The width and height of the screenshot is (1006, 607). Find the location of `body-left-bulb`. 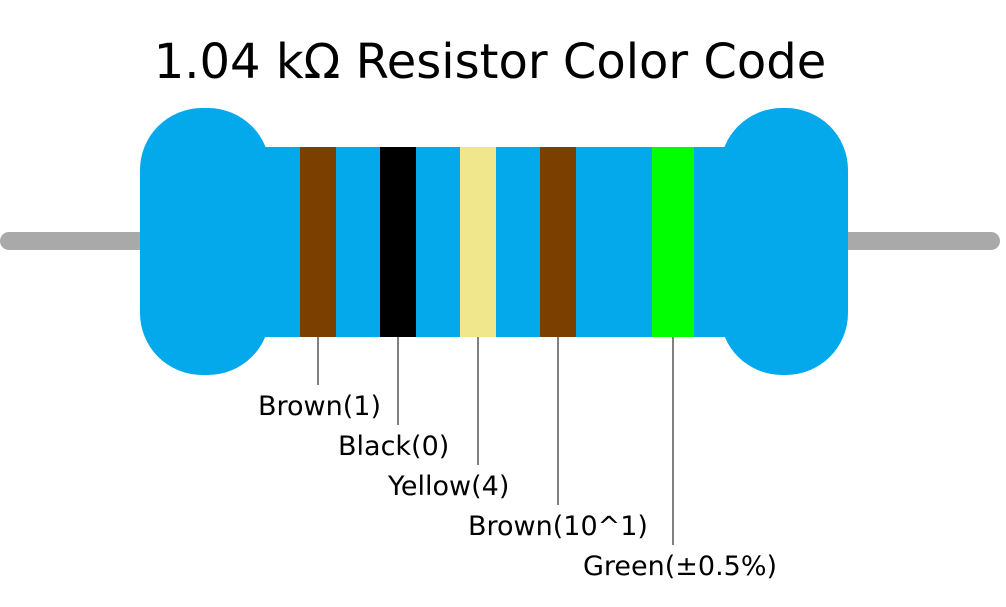

body-left-bulb is located at coordinates (205, 241).